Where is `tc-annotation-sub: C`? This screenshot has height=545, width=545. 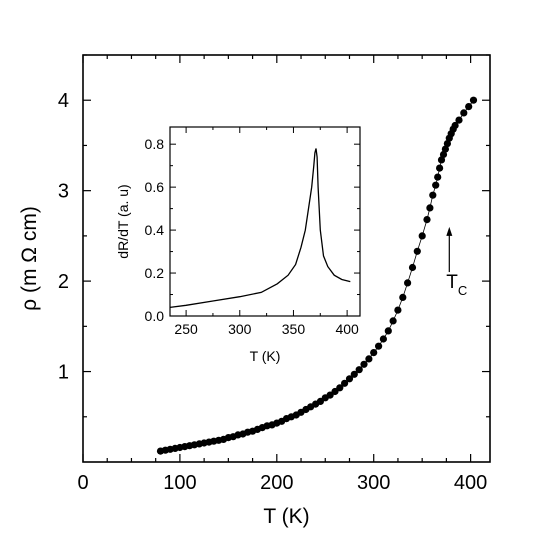
tc-annotation-sub: C is located at coordinates (462, 290).